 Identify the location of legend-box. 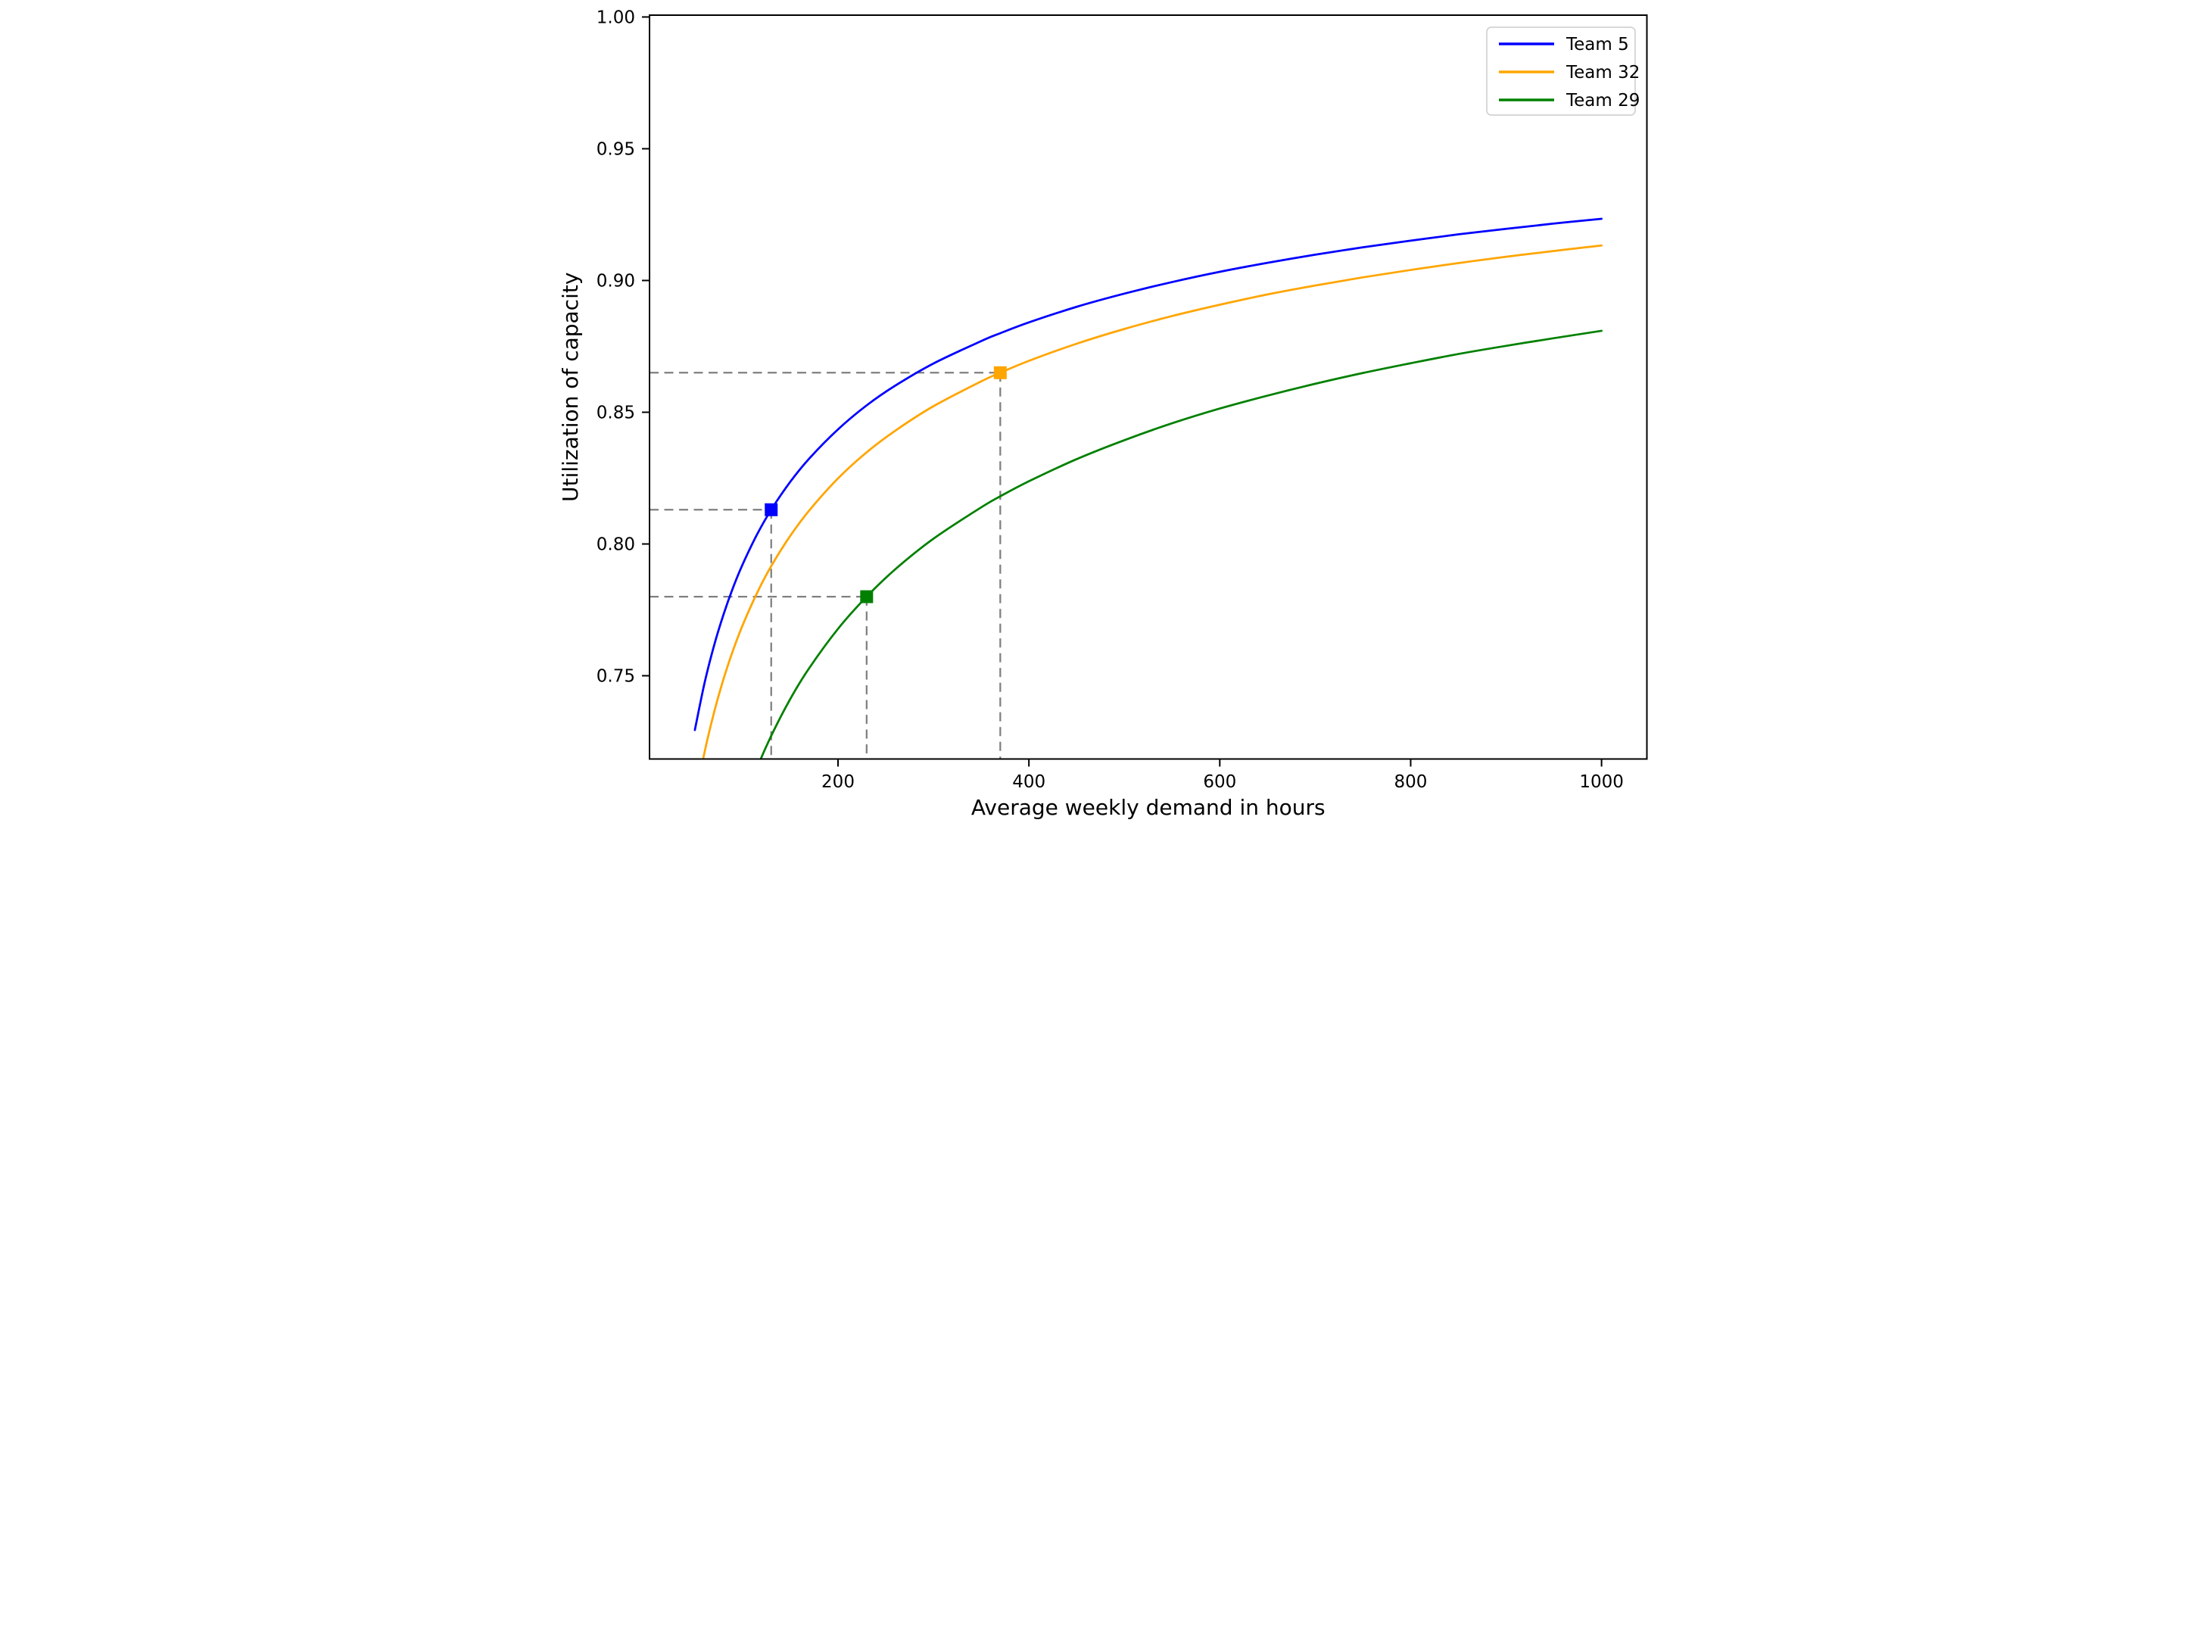
(1560, 71).